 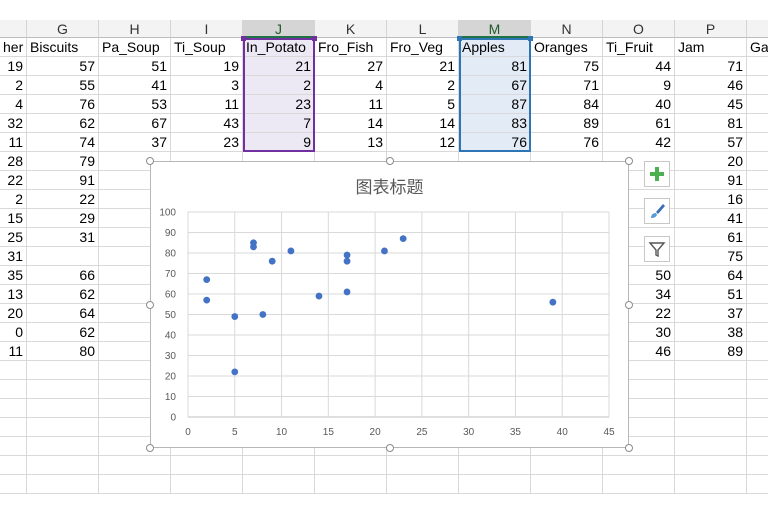 What do you see at coordinates (639, 237) in the screenshot?
I see `cell-O11` at bounding box center [639, 237].